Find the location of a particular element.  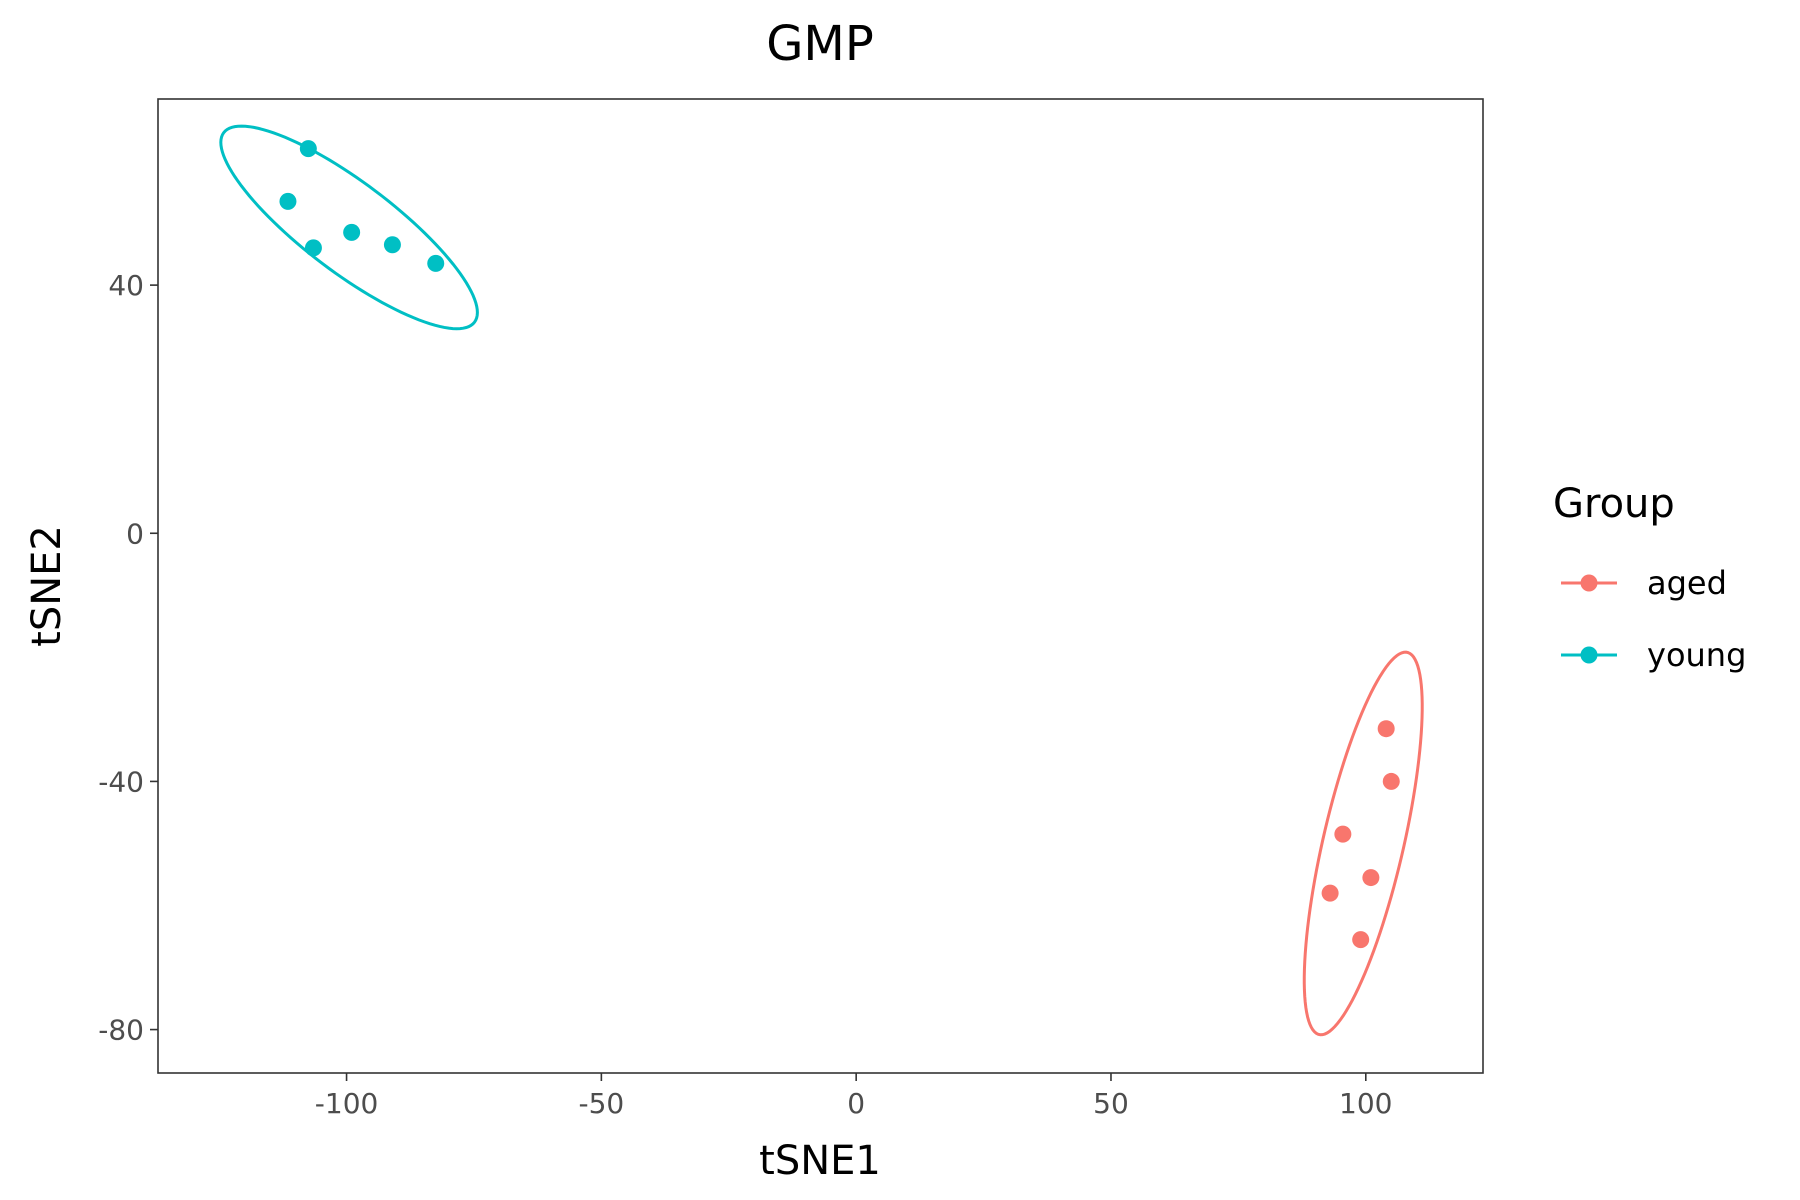

y-tick-label: -80 is located at coordinates (121, 1030).